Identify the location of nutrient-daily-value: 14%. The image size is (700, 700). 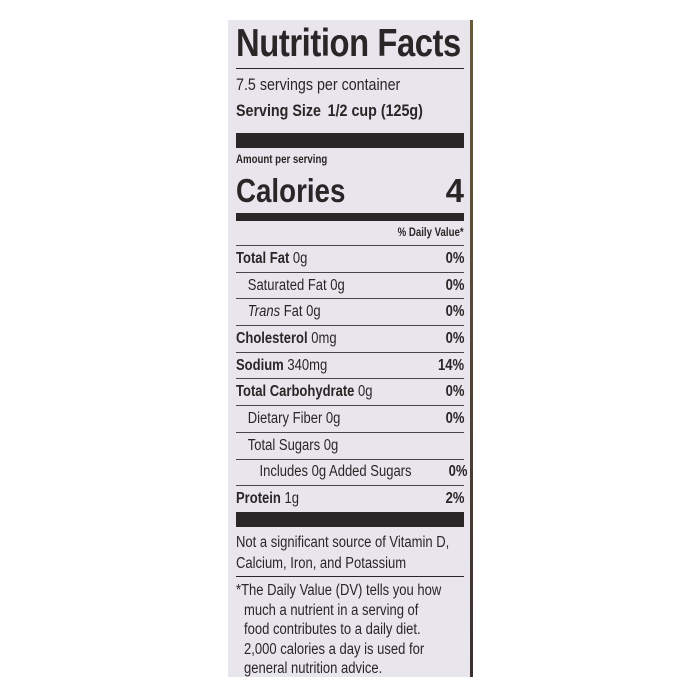
(450, 365).